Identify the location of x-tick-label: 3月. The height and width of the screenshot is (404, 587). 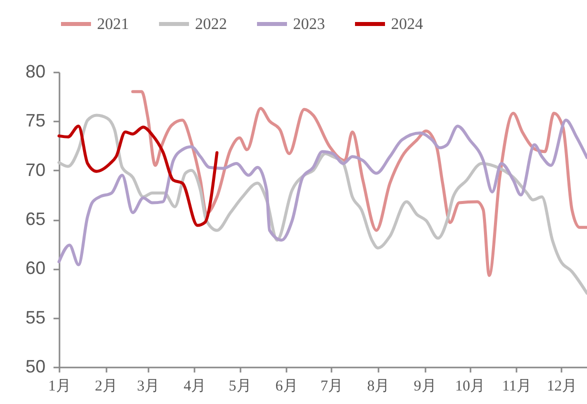
(148, 386).